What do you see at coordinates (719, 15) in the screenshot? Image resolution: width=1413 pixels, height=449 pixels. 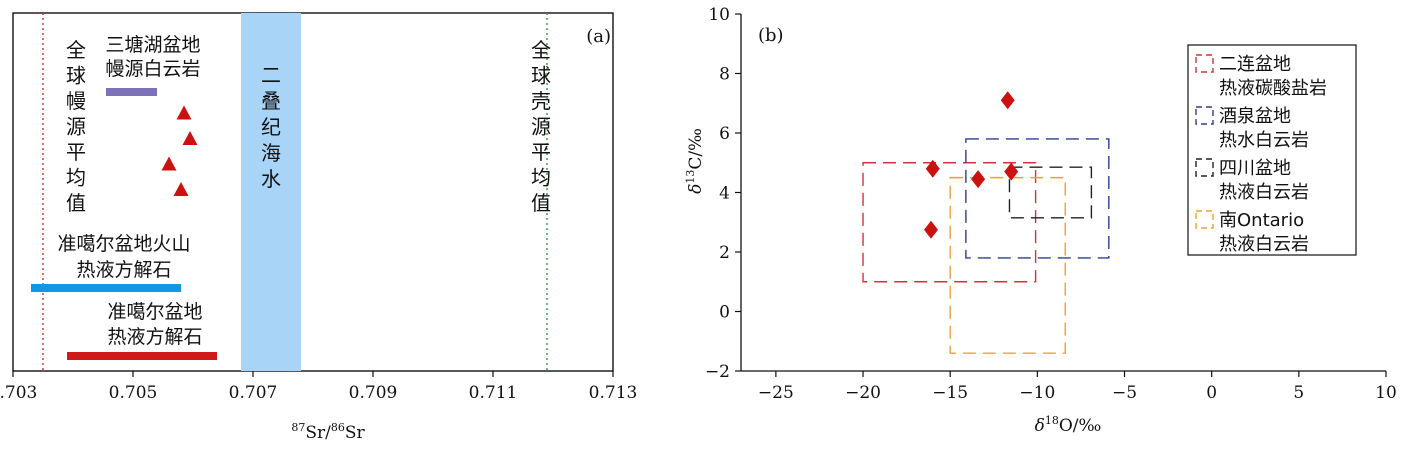 I see `y-tick-label-b: 10` at bounding box center [719, 15].